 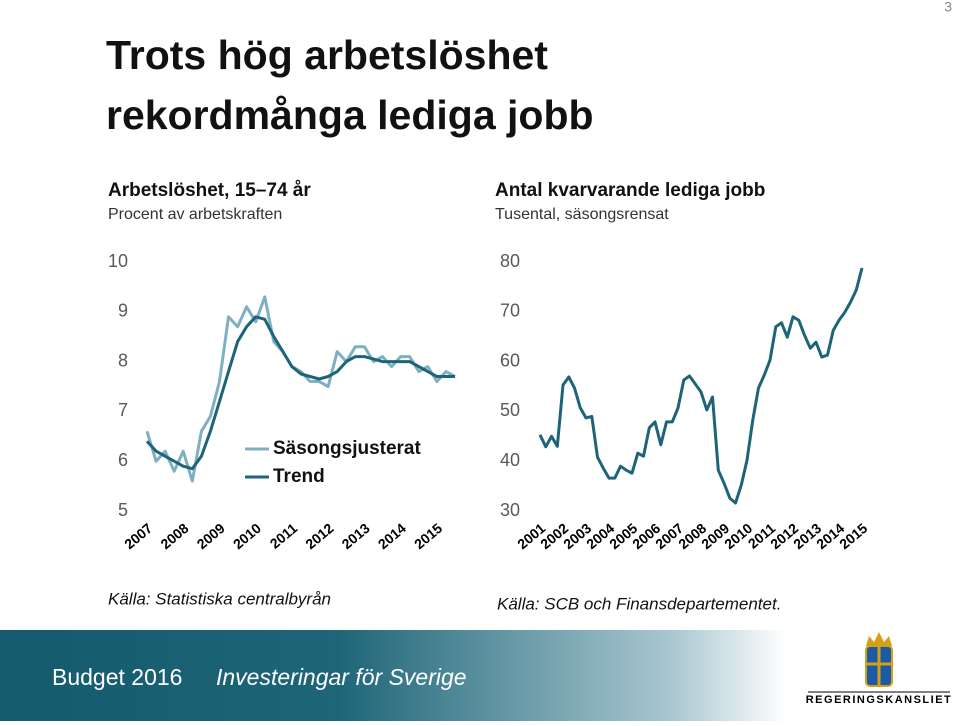 What do you see at coordinates (327, 55) in the screenshot?
I see `slide-title: Trots hög arbetslöshet` at bounding box center [327, 55].